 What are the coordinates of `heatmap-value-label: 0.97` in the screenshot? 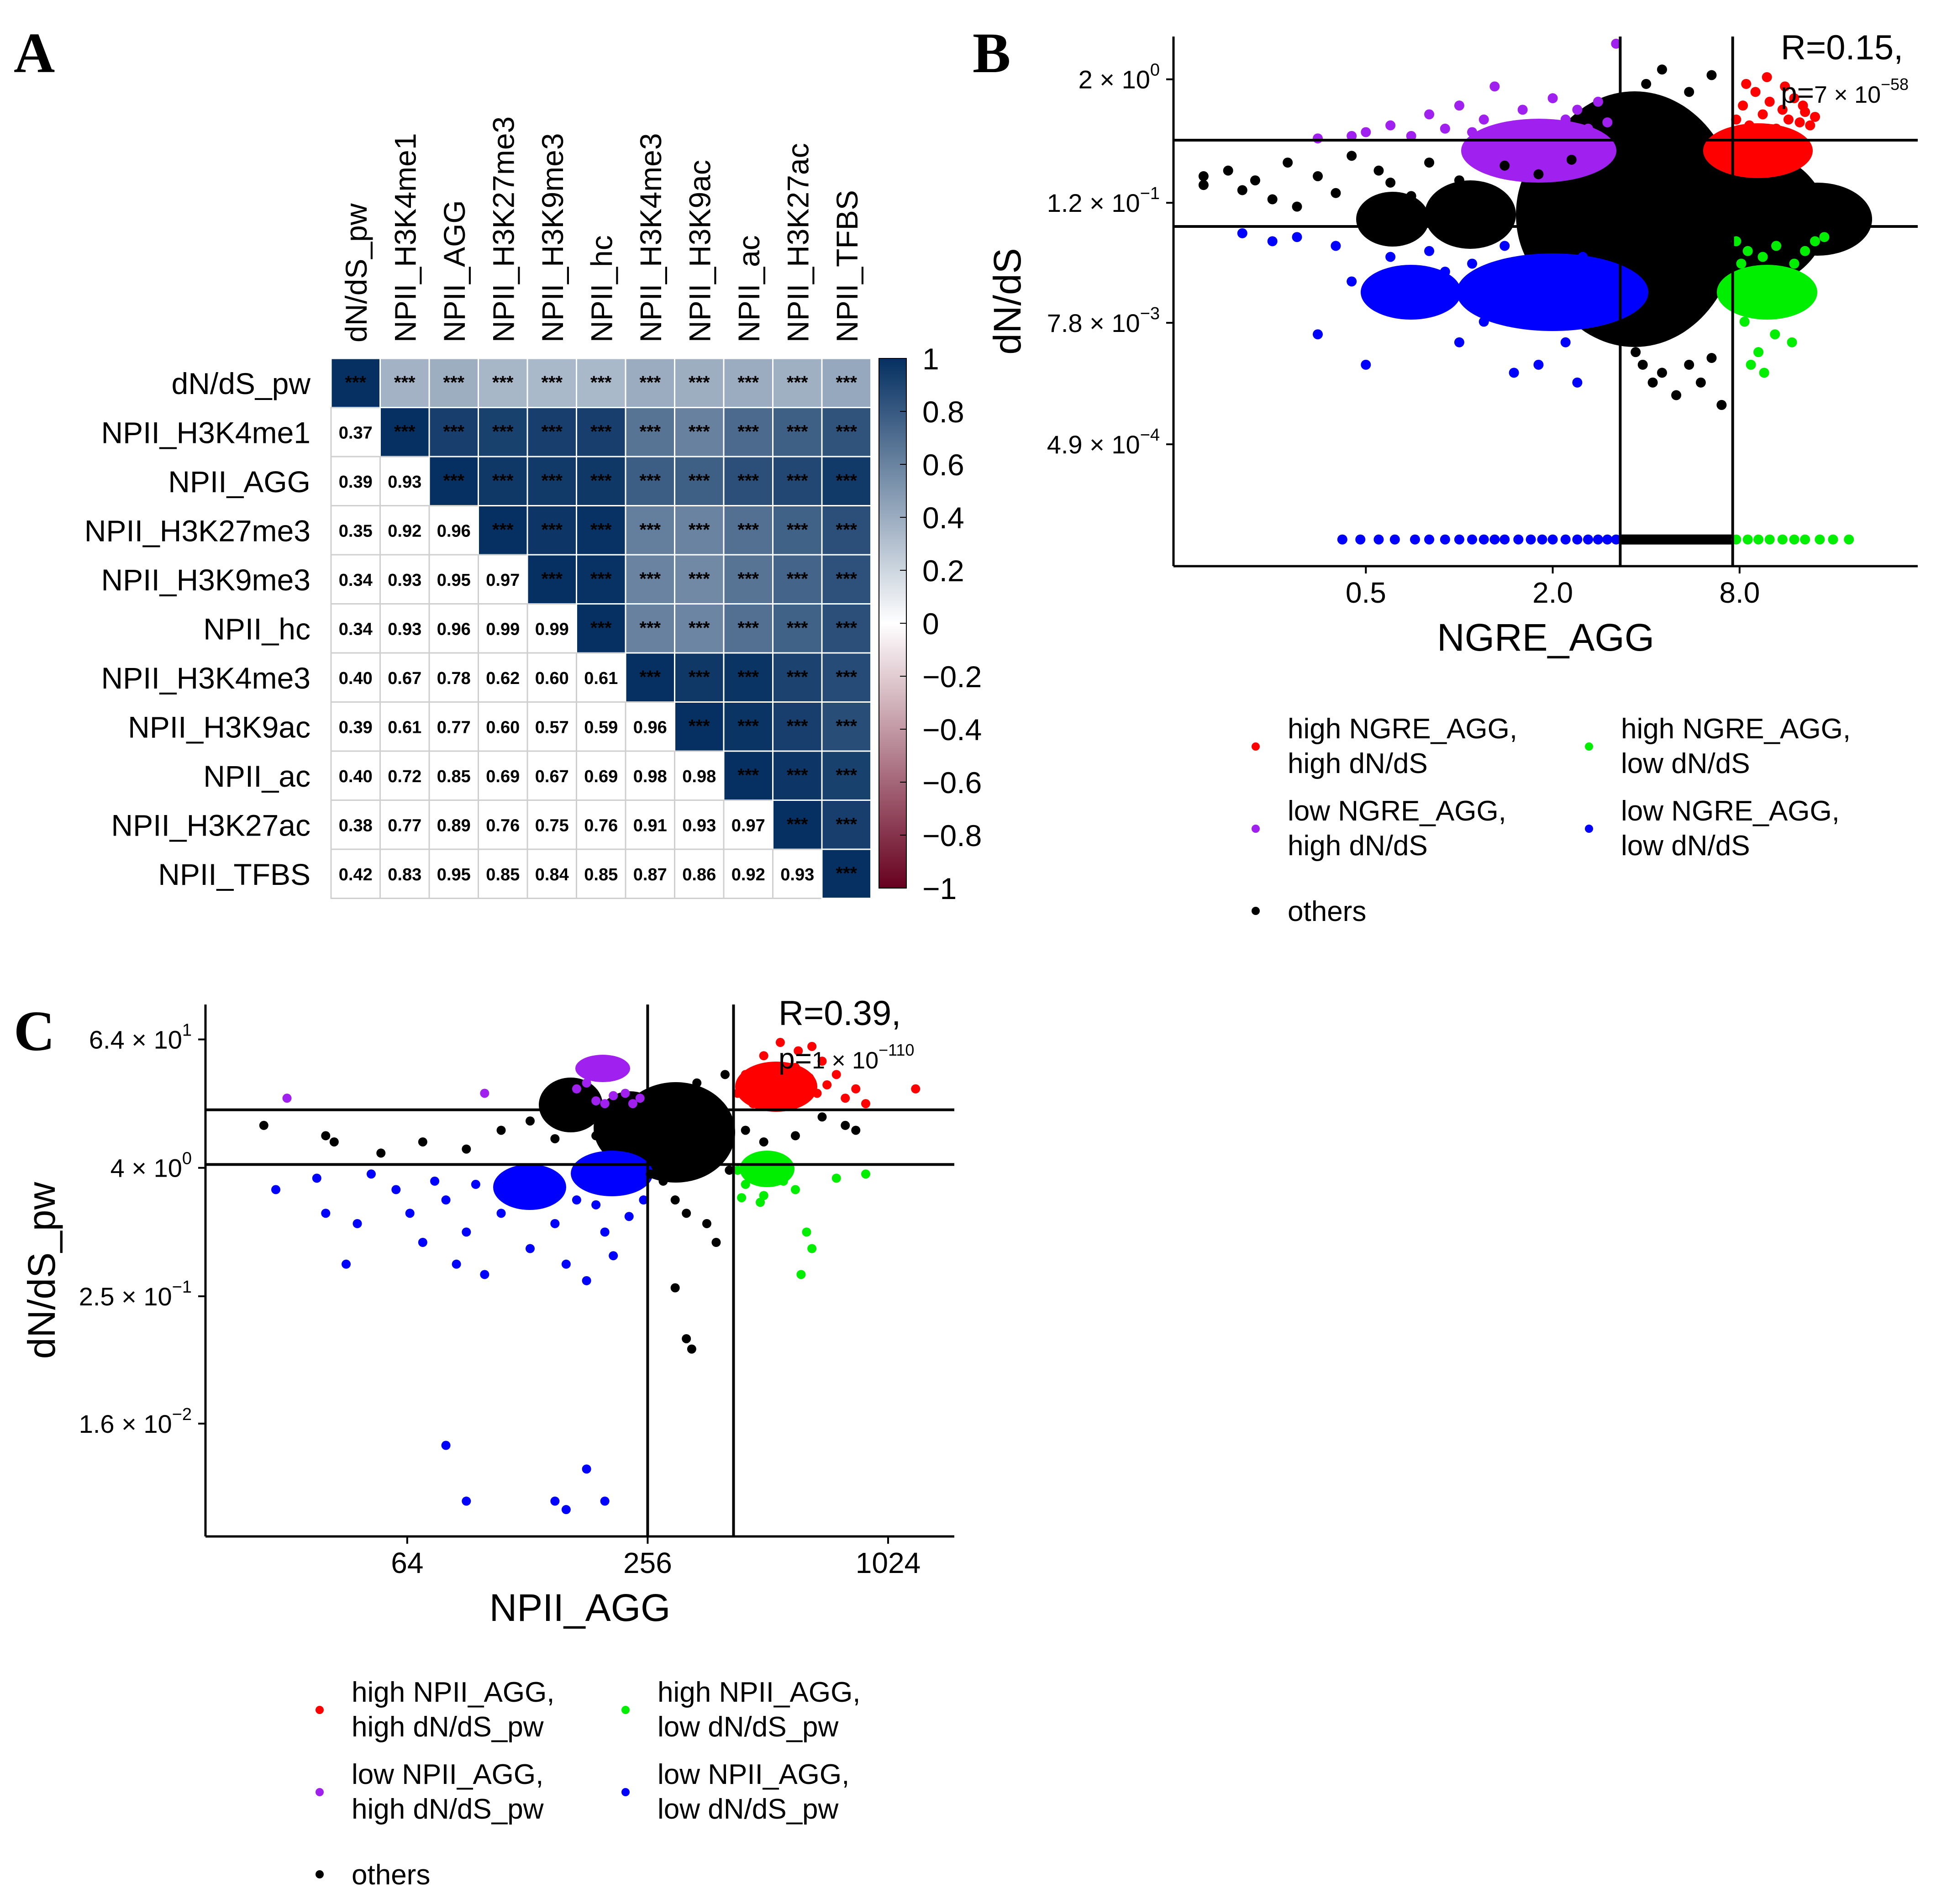 It's located at (748, 826).